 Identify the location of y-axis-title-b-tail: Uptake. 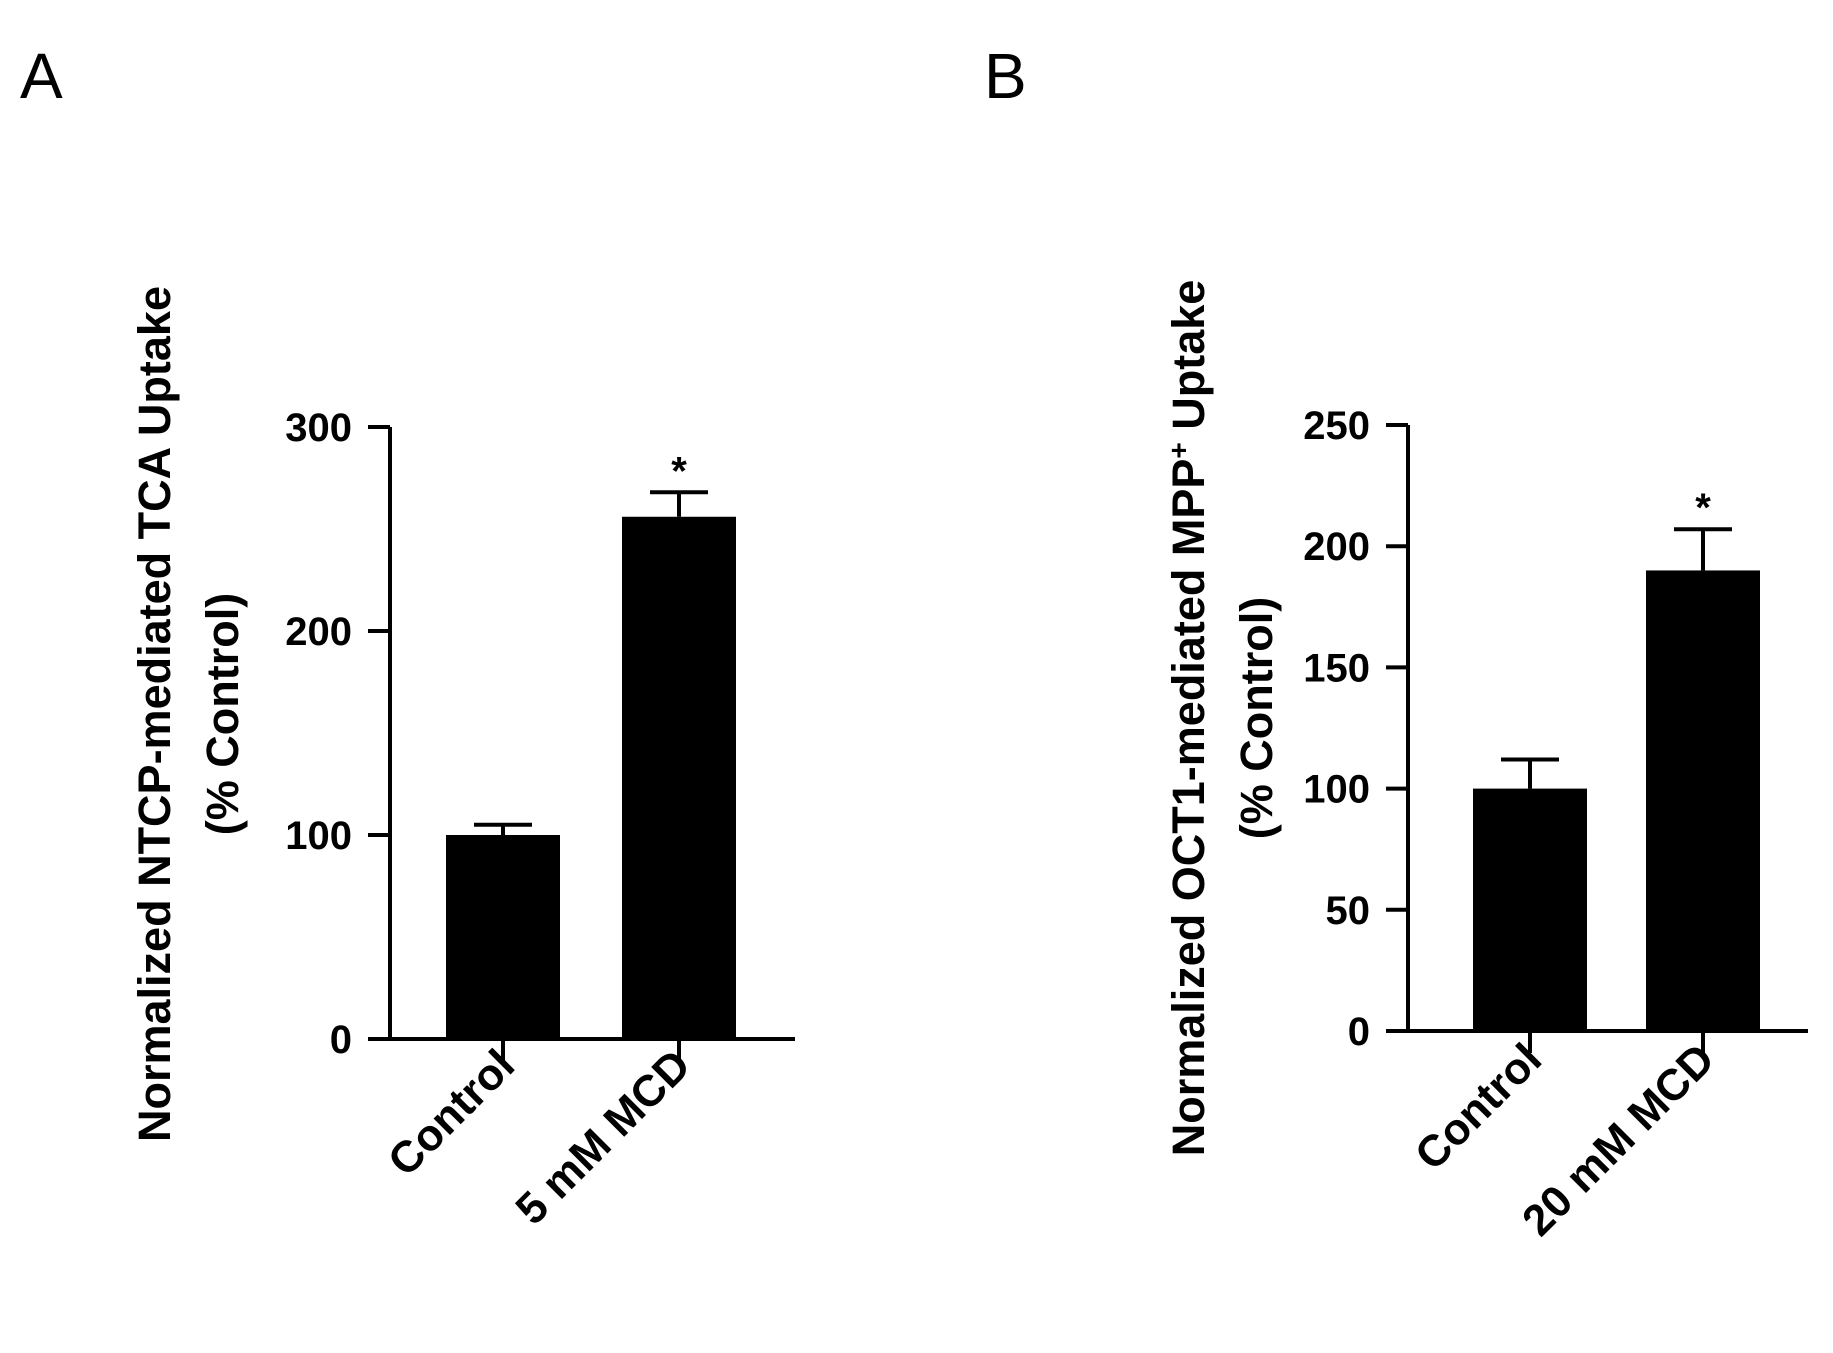
(1188, 361).